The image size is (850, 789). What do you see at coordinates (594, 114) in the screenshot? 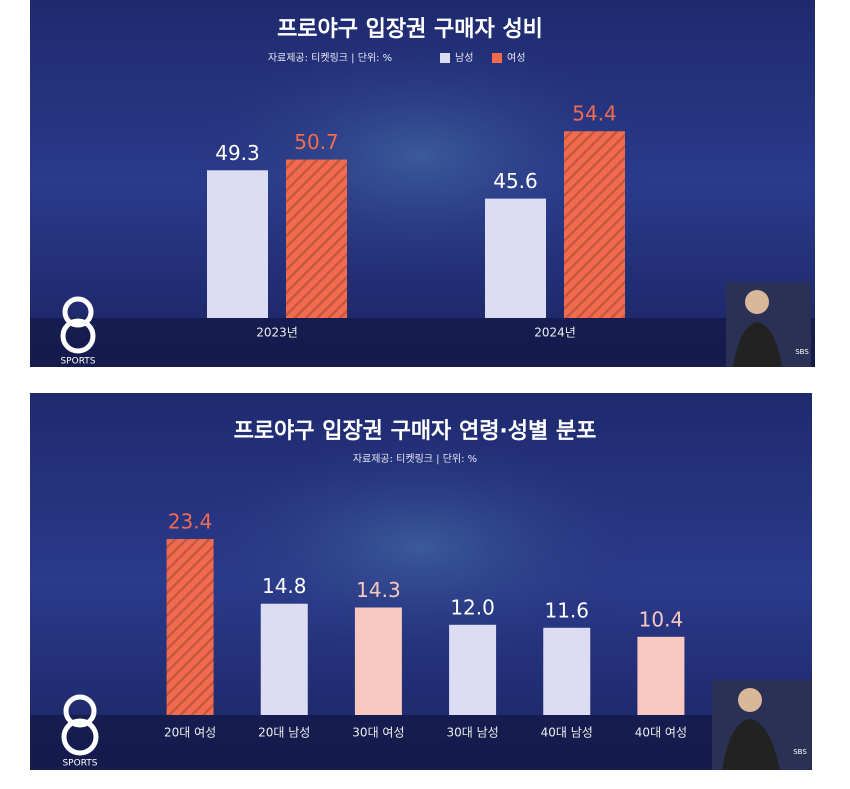
I see `data-label: 54.4` at bounding box center [594, 114].